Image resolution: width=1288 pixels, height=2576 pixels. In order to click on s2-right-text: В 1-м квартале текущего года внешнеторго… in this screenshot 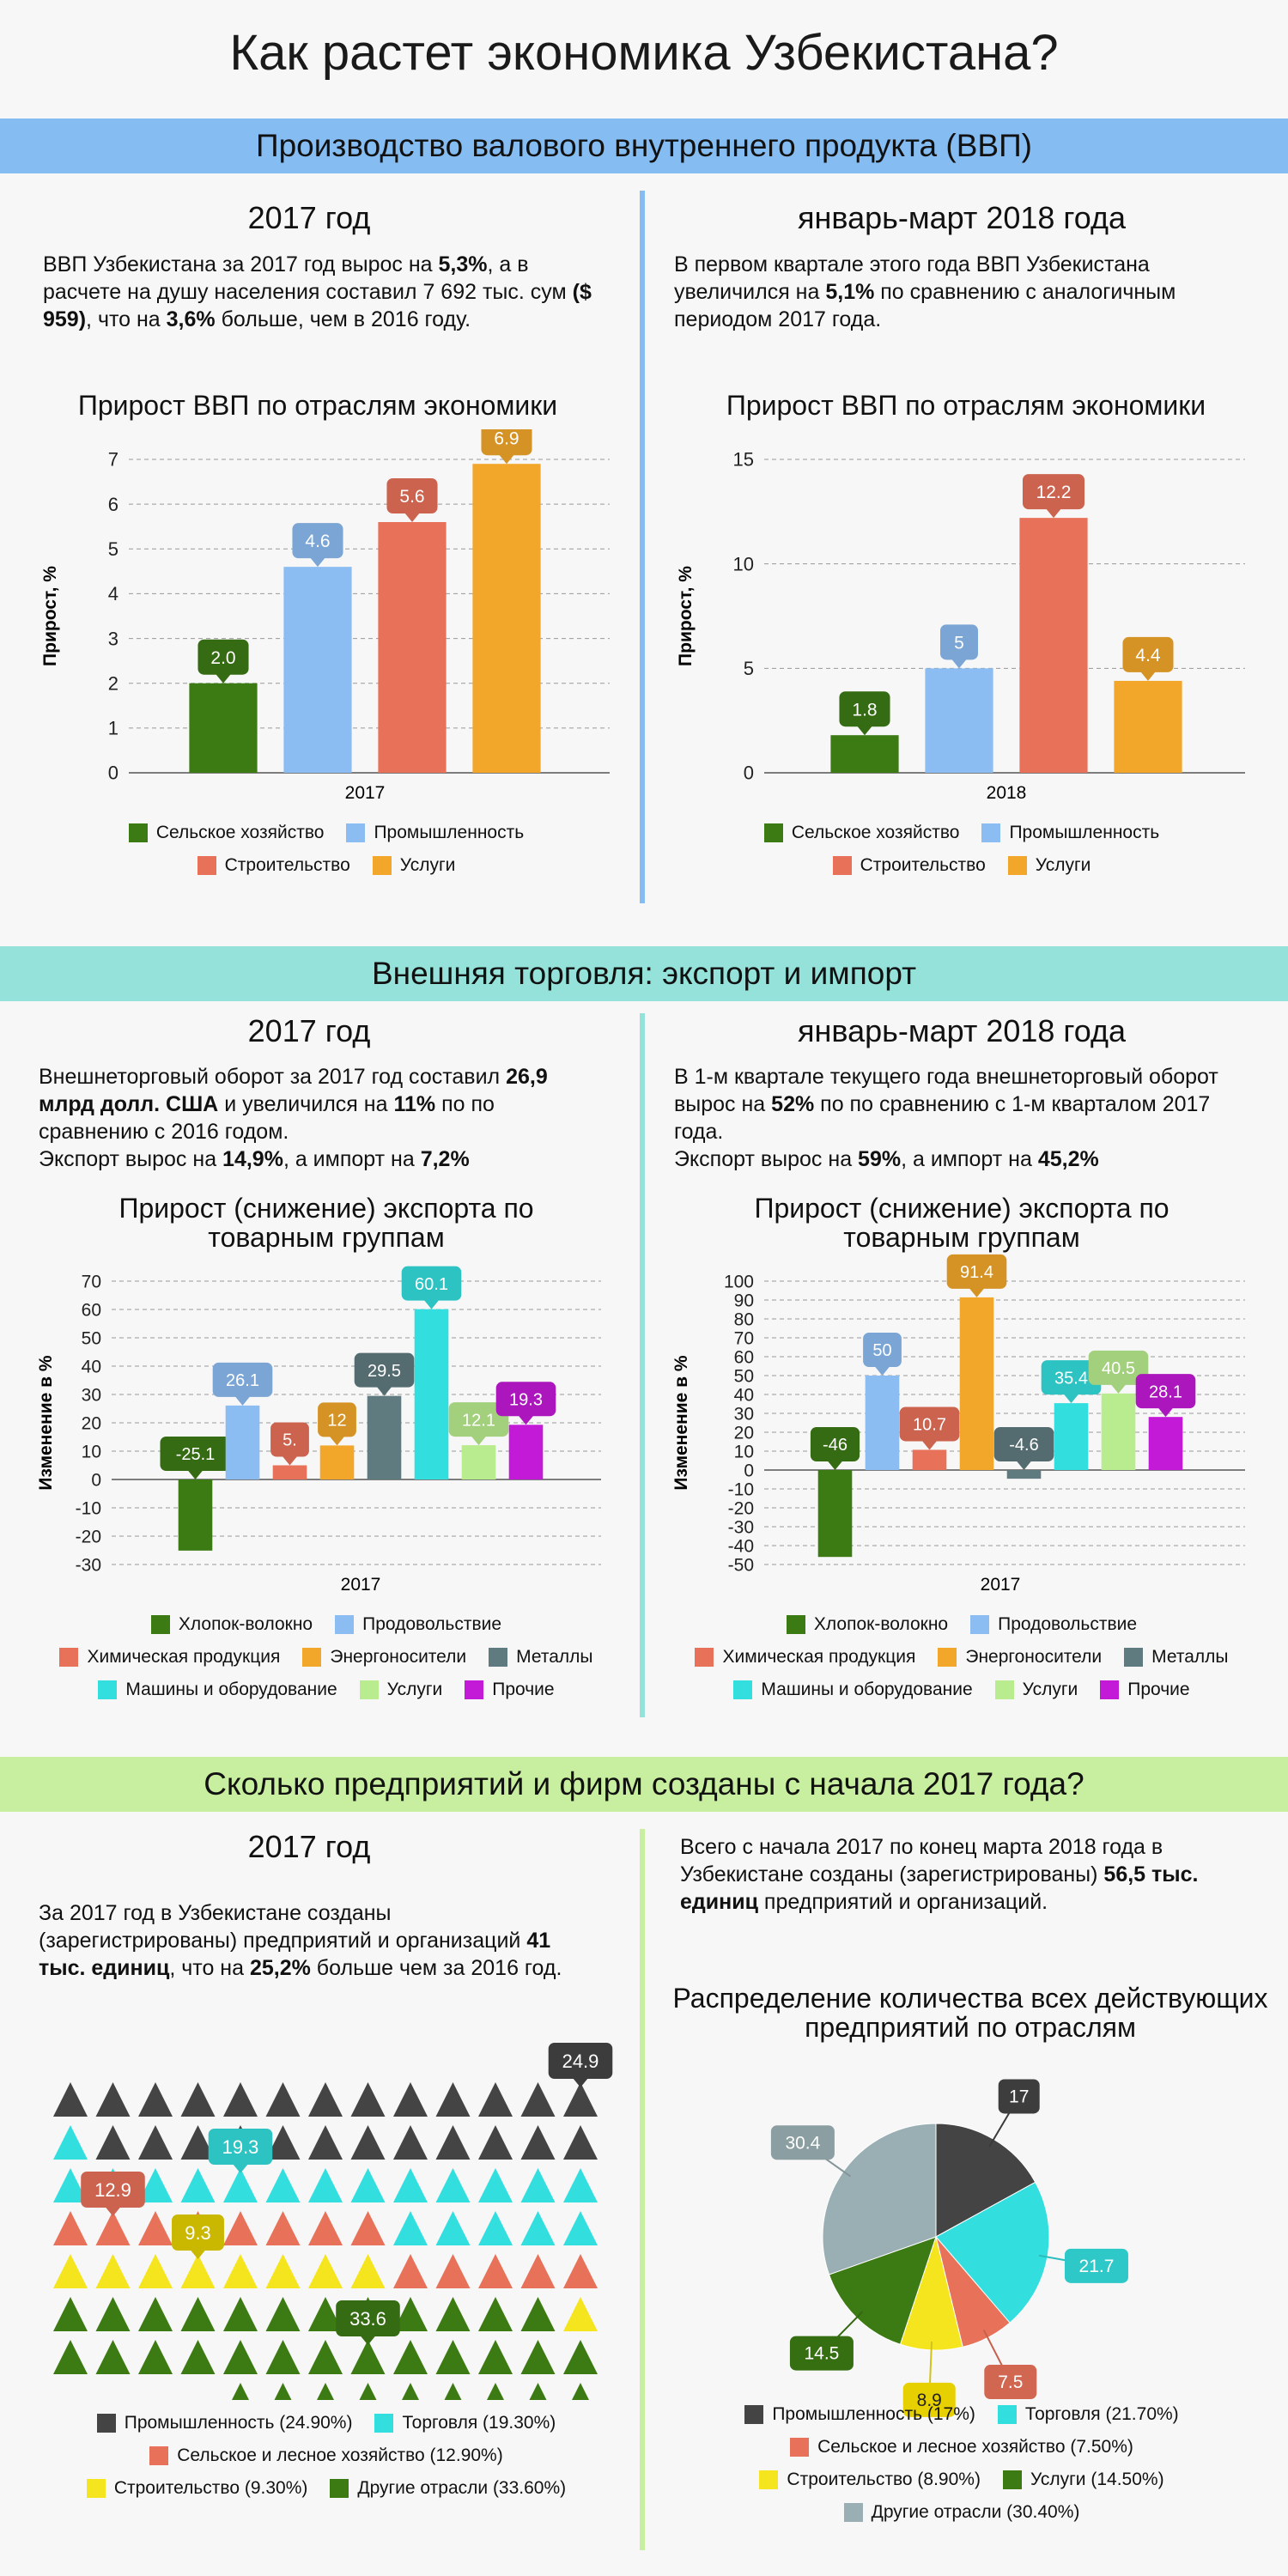, I will do `click(946, 1118)`.